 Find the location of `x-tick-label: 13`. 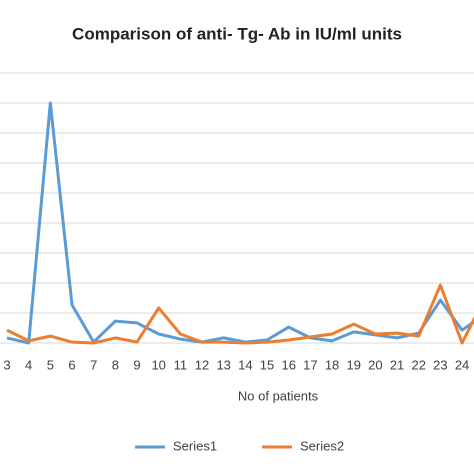

x-tick-label: 13 is located at coordinates (223, 364).